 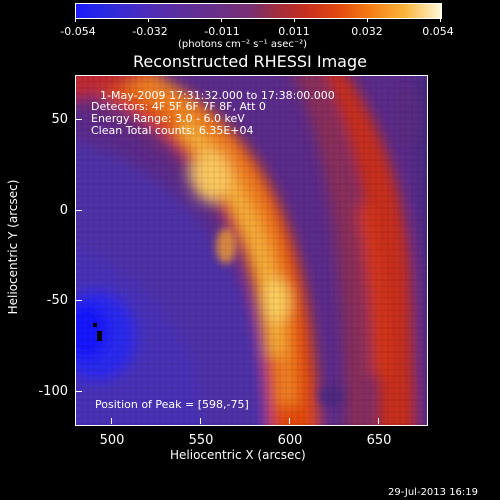 I want to click on x-axis-label: Heliocentric X (arcsec), so click(x=238, y=455).